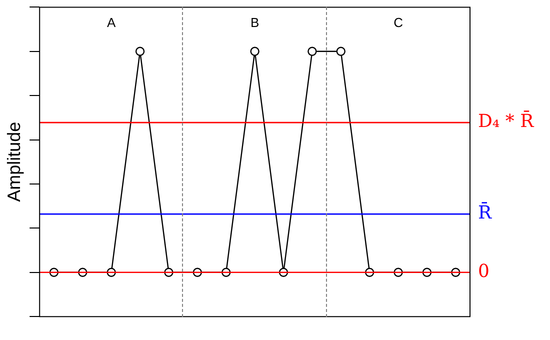 The height and width of the screenshot is (340, 550). What do you see at coordinates (255, 22) in the screenshot?
I see `text: B` at bounding box center [255, 22].